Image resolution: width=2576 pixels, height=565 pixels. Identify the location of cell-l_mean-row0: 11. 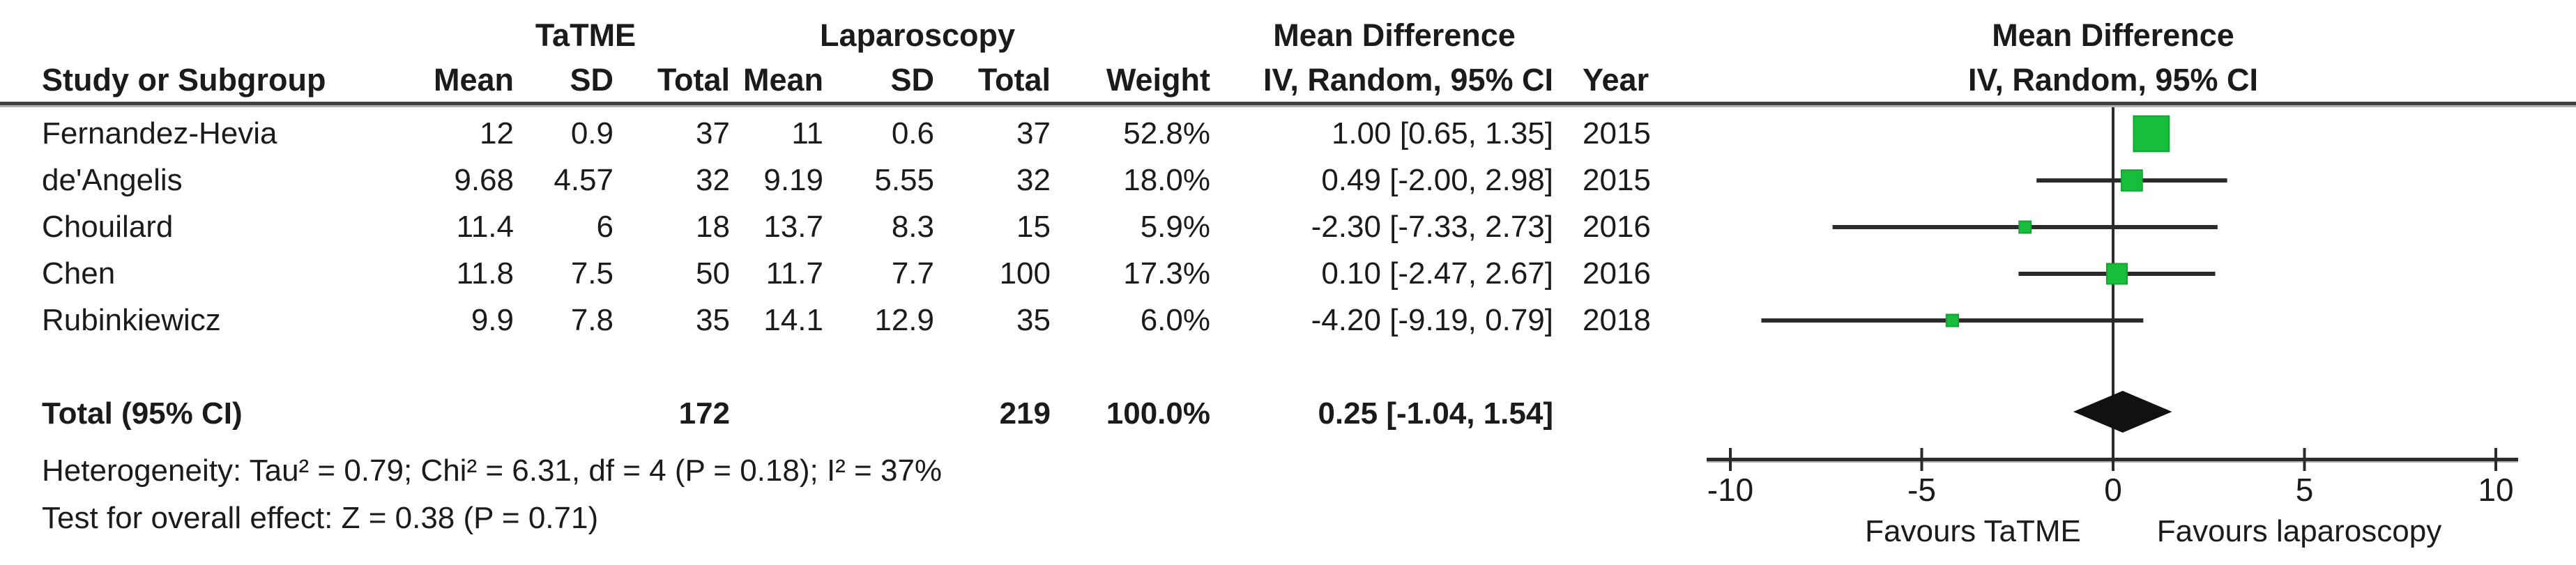
(807, 133).